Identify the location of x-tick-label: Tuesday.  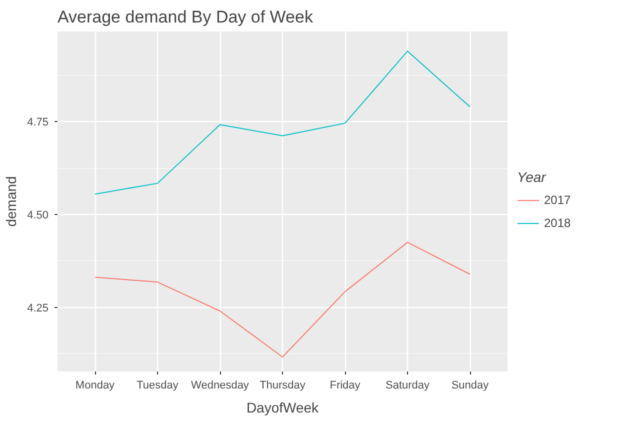
(157, 386).